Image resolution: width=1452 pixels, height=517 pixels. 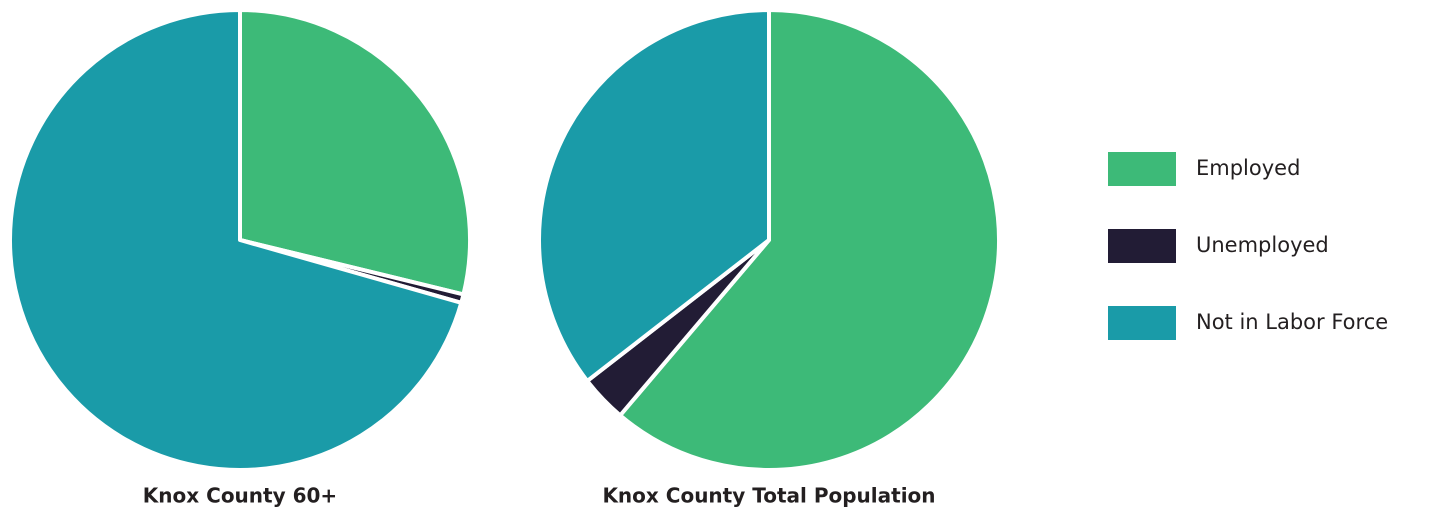 I want to click on legend-label: Unemployed, so click(x=1262, y=245).